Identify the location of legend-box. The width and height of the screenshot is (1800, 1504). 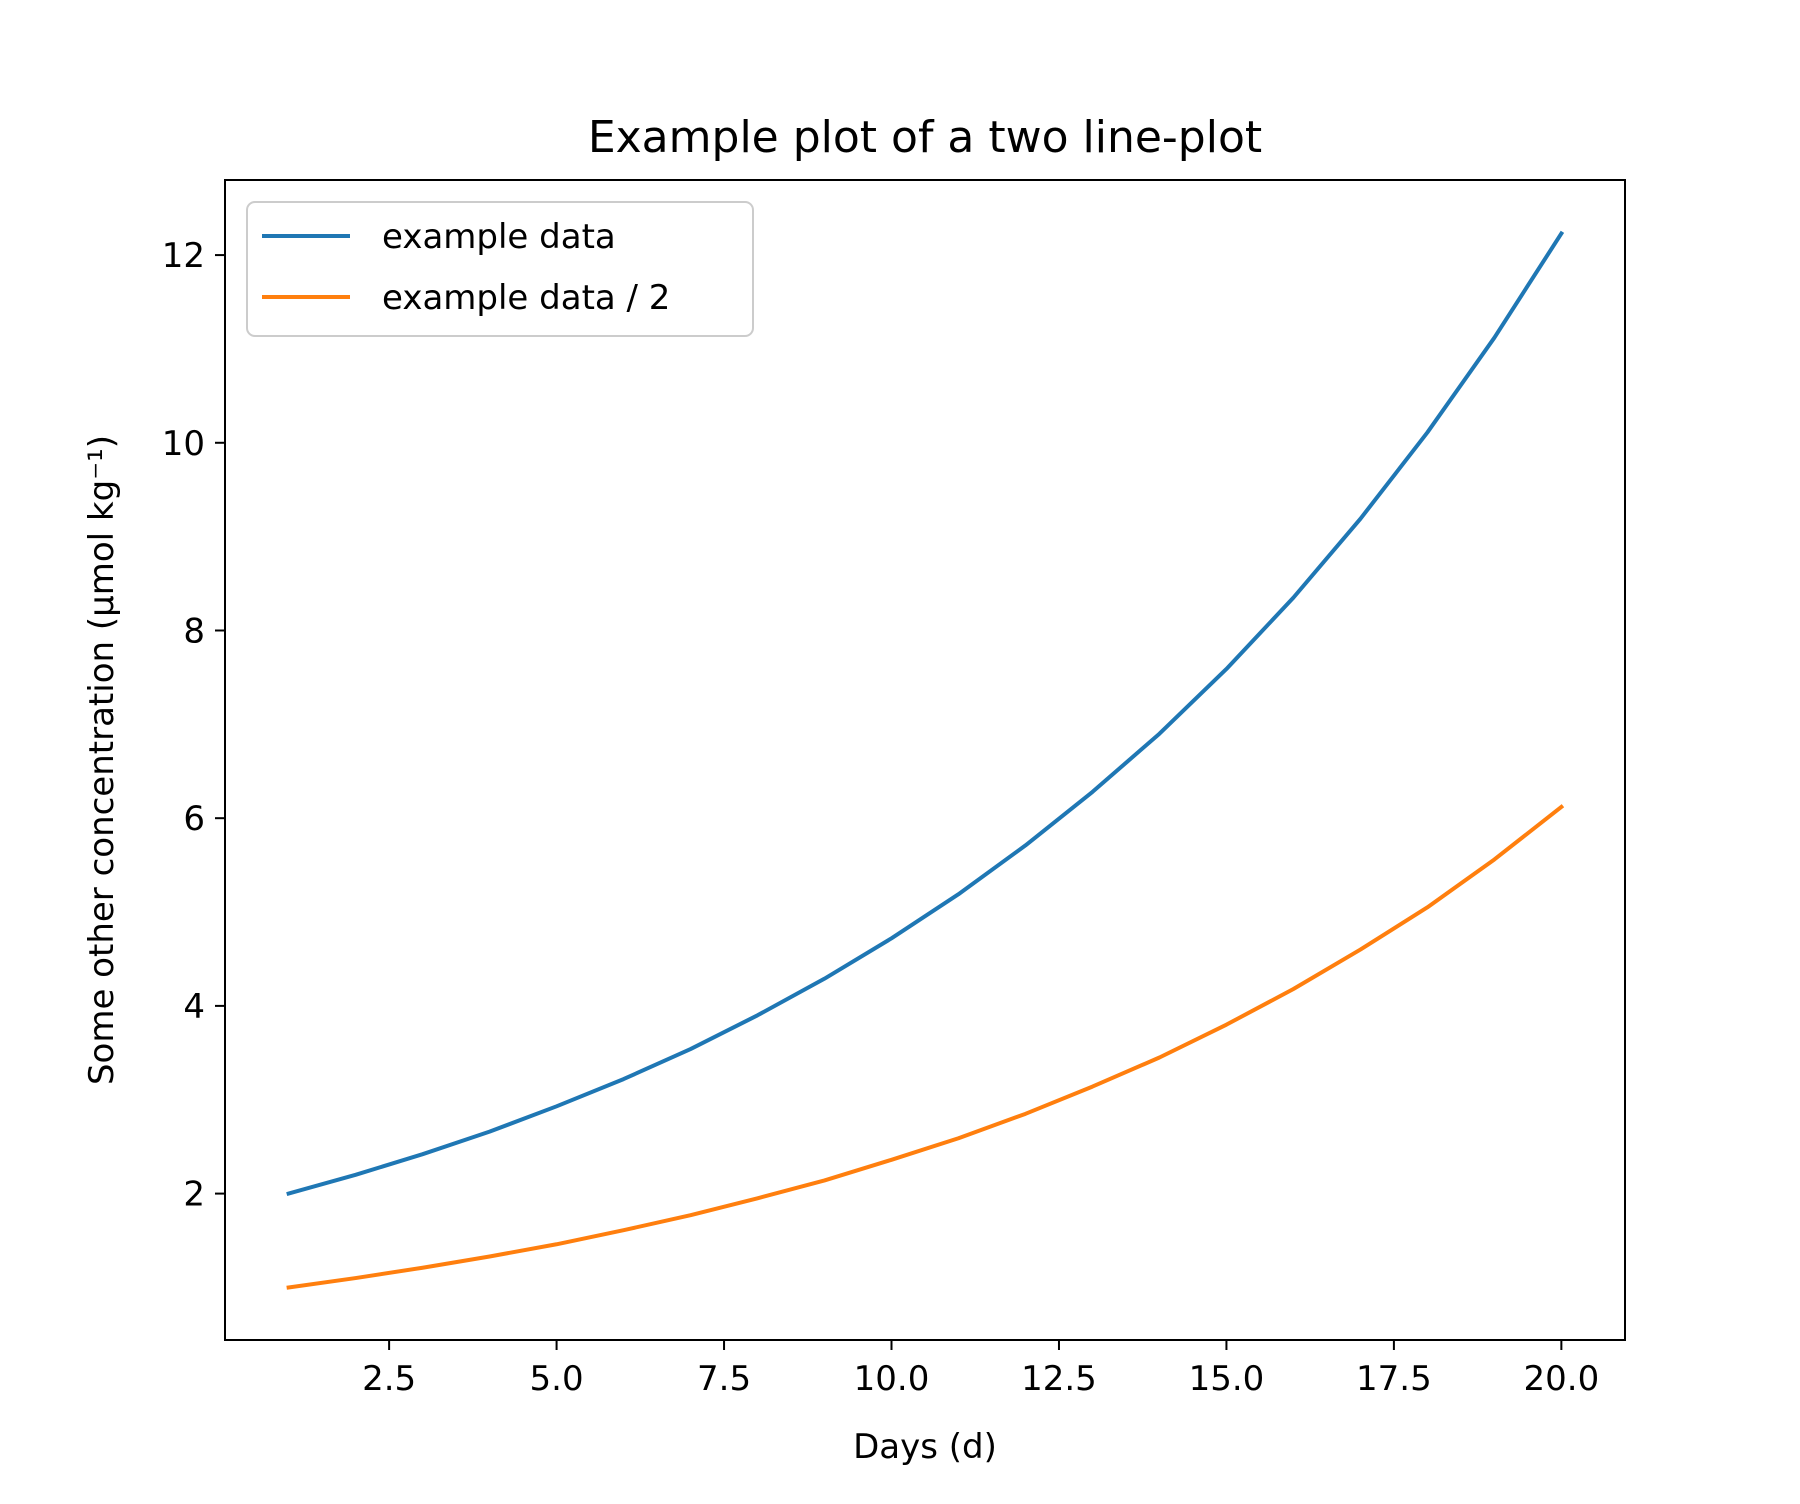
(500, 269).